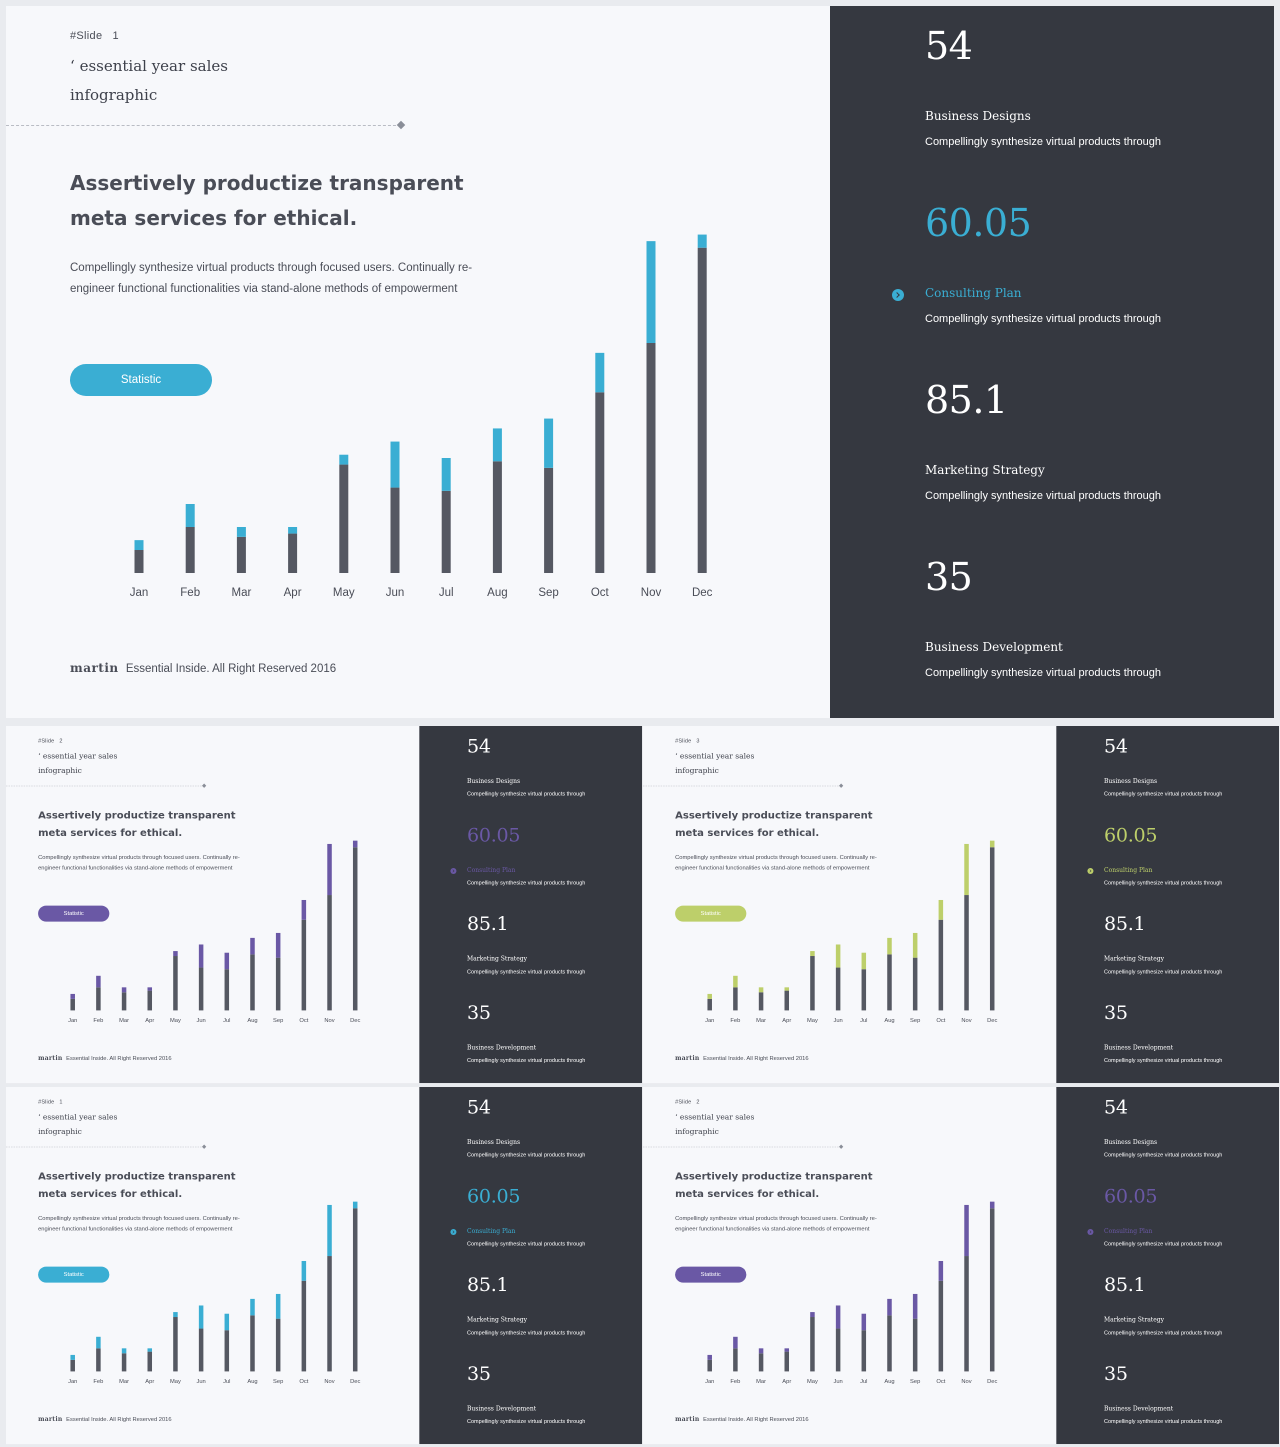  What do you see at coordinates (175, 1382) in the screenshot?
I see `x-tick-label: May` at bounding box center [175, 1382].